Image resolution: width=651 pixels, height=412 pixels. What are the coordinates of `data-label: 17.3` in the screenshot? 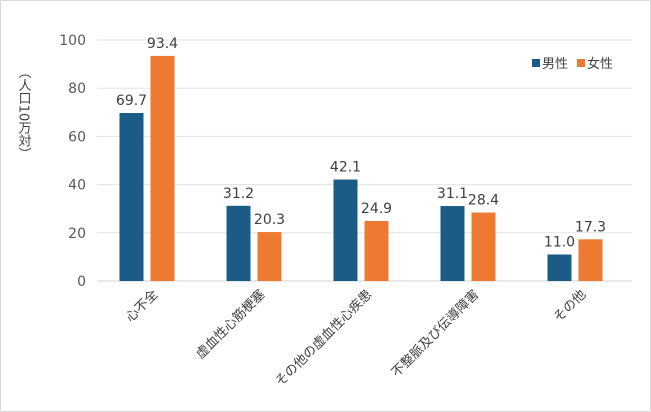 It's located at (590, 227).